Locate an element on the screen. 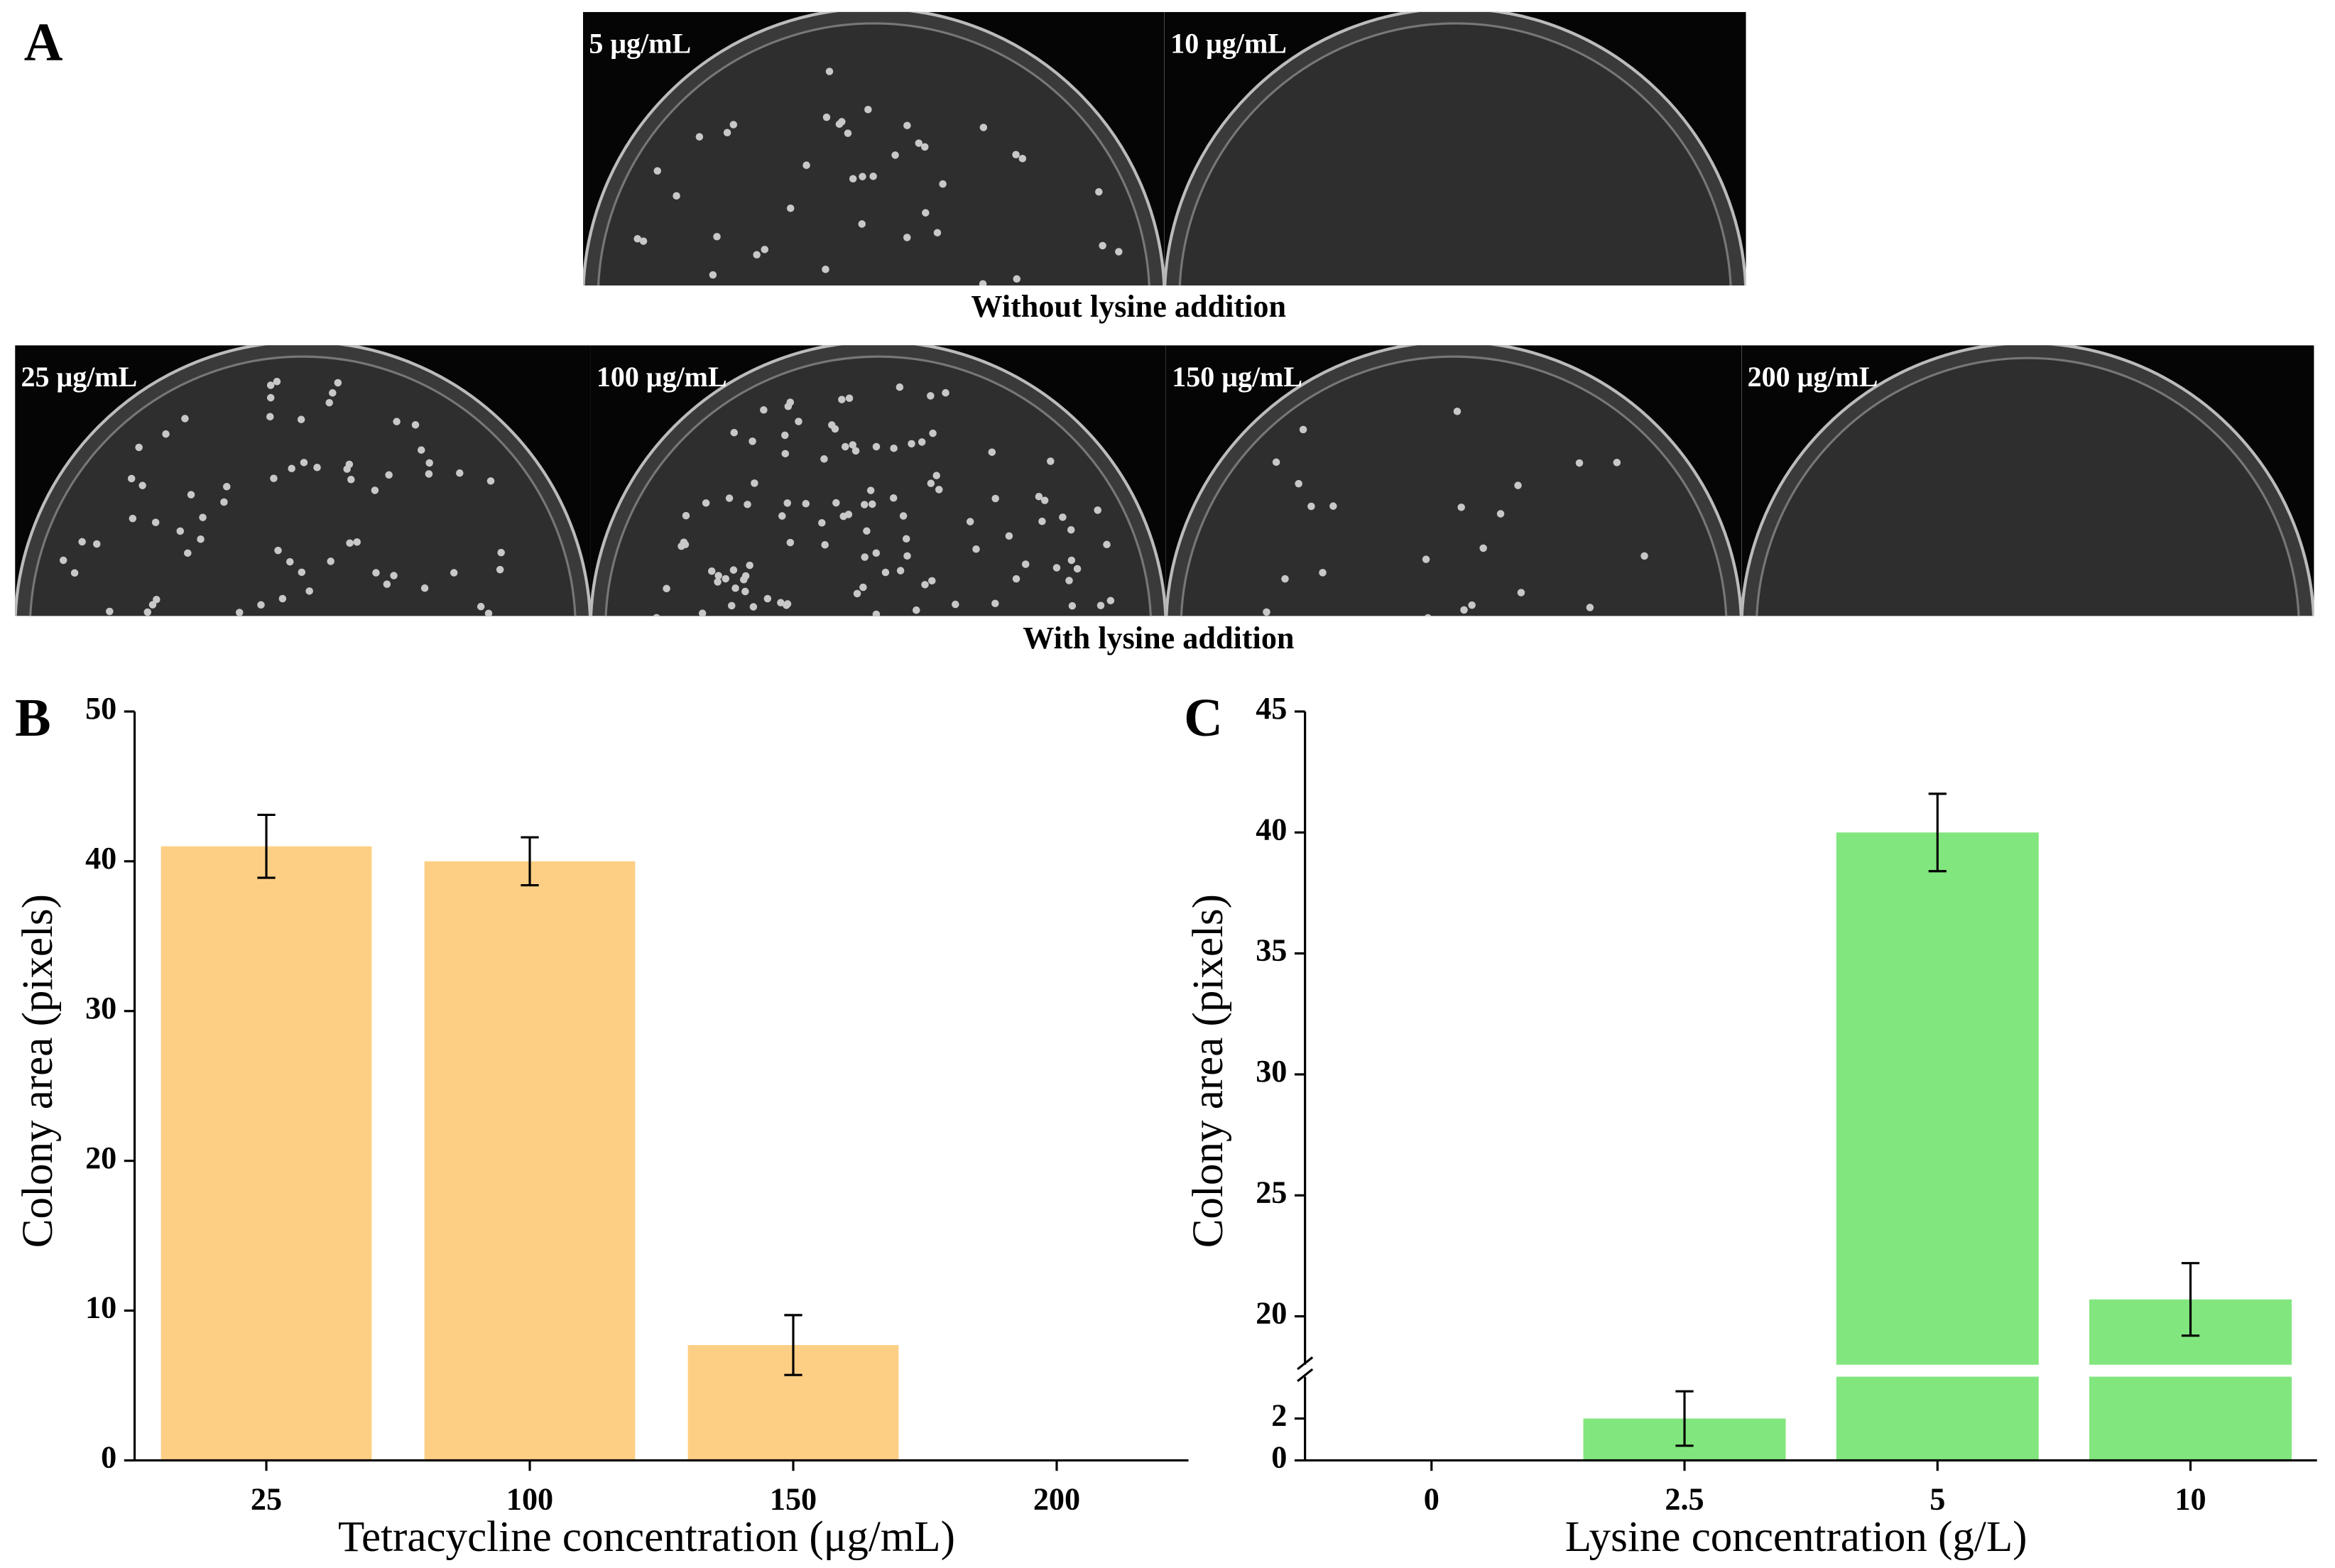 The image size is (2335, 1568). x-axis-title: Tetracycline concentration (μg/mL) is located at coordinates (646, 1537).